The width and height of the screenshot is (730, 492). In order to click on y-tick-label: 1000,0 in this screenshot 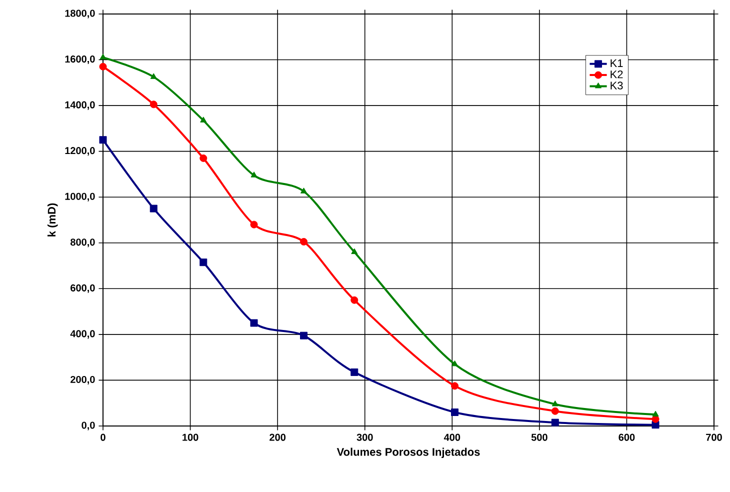, I will do `click(80, 197)`.